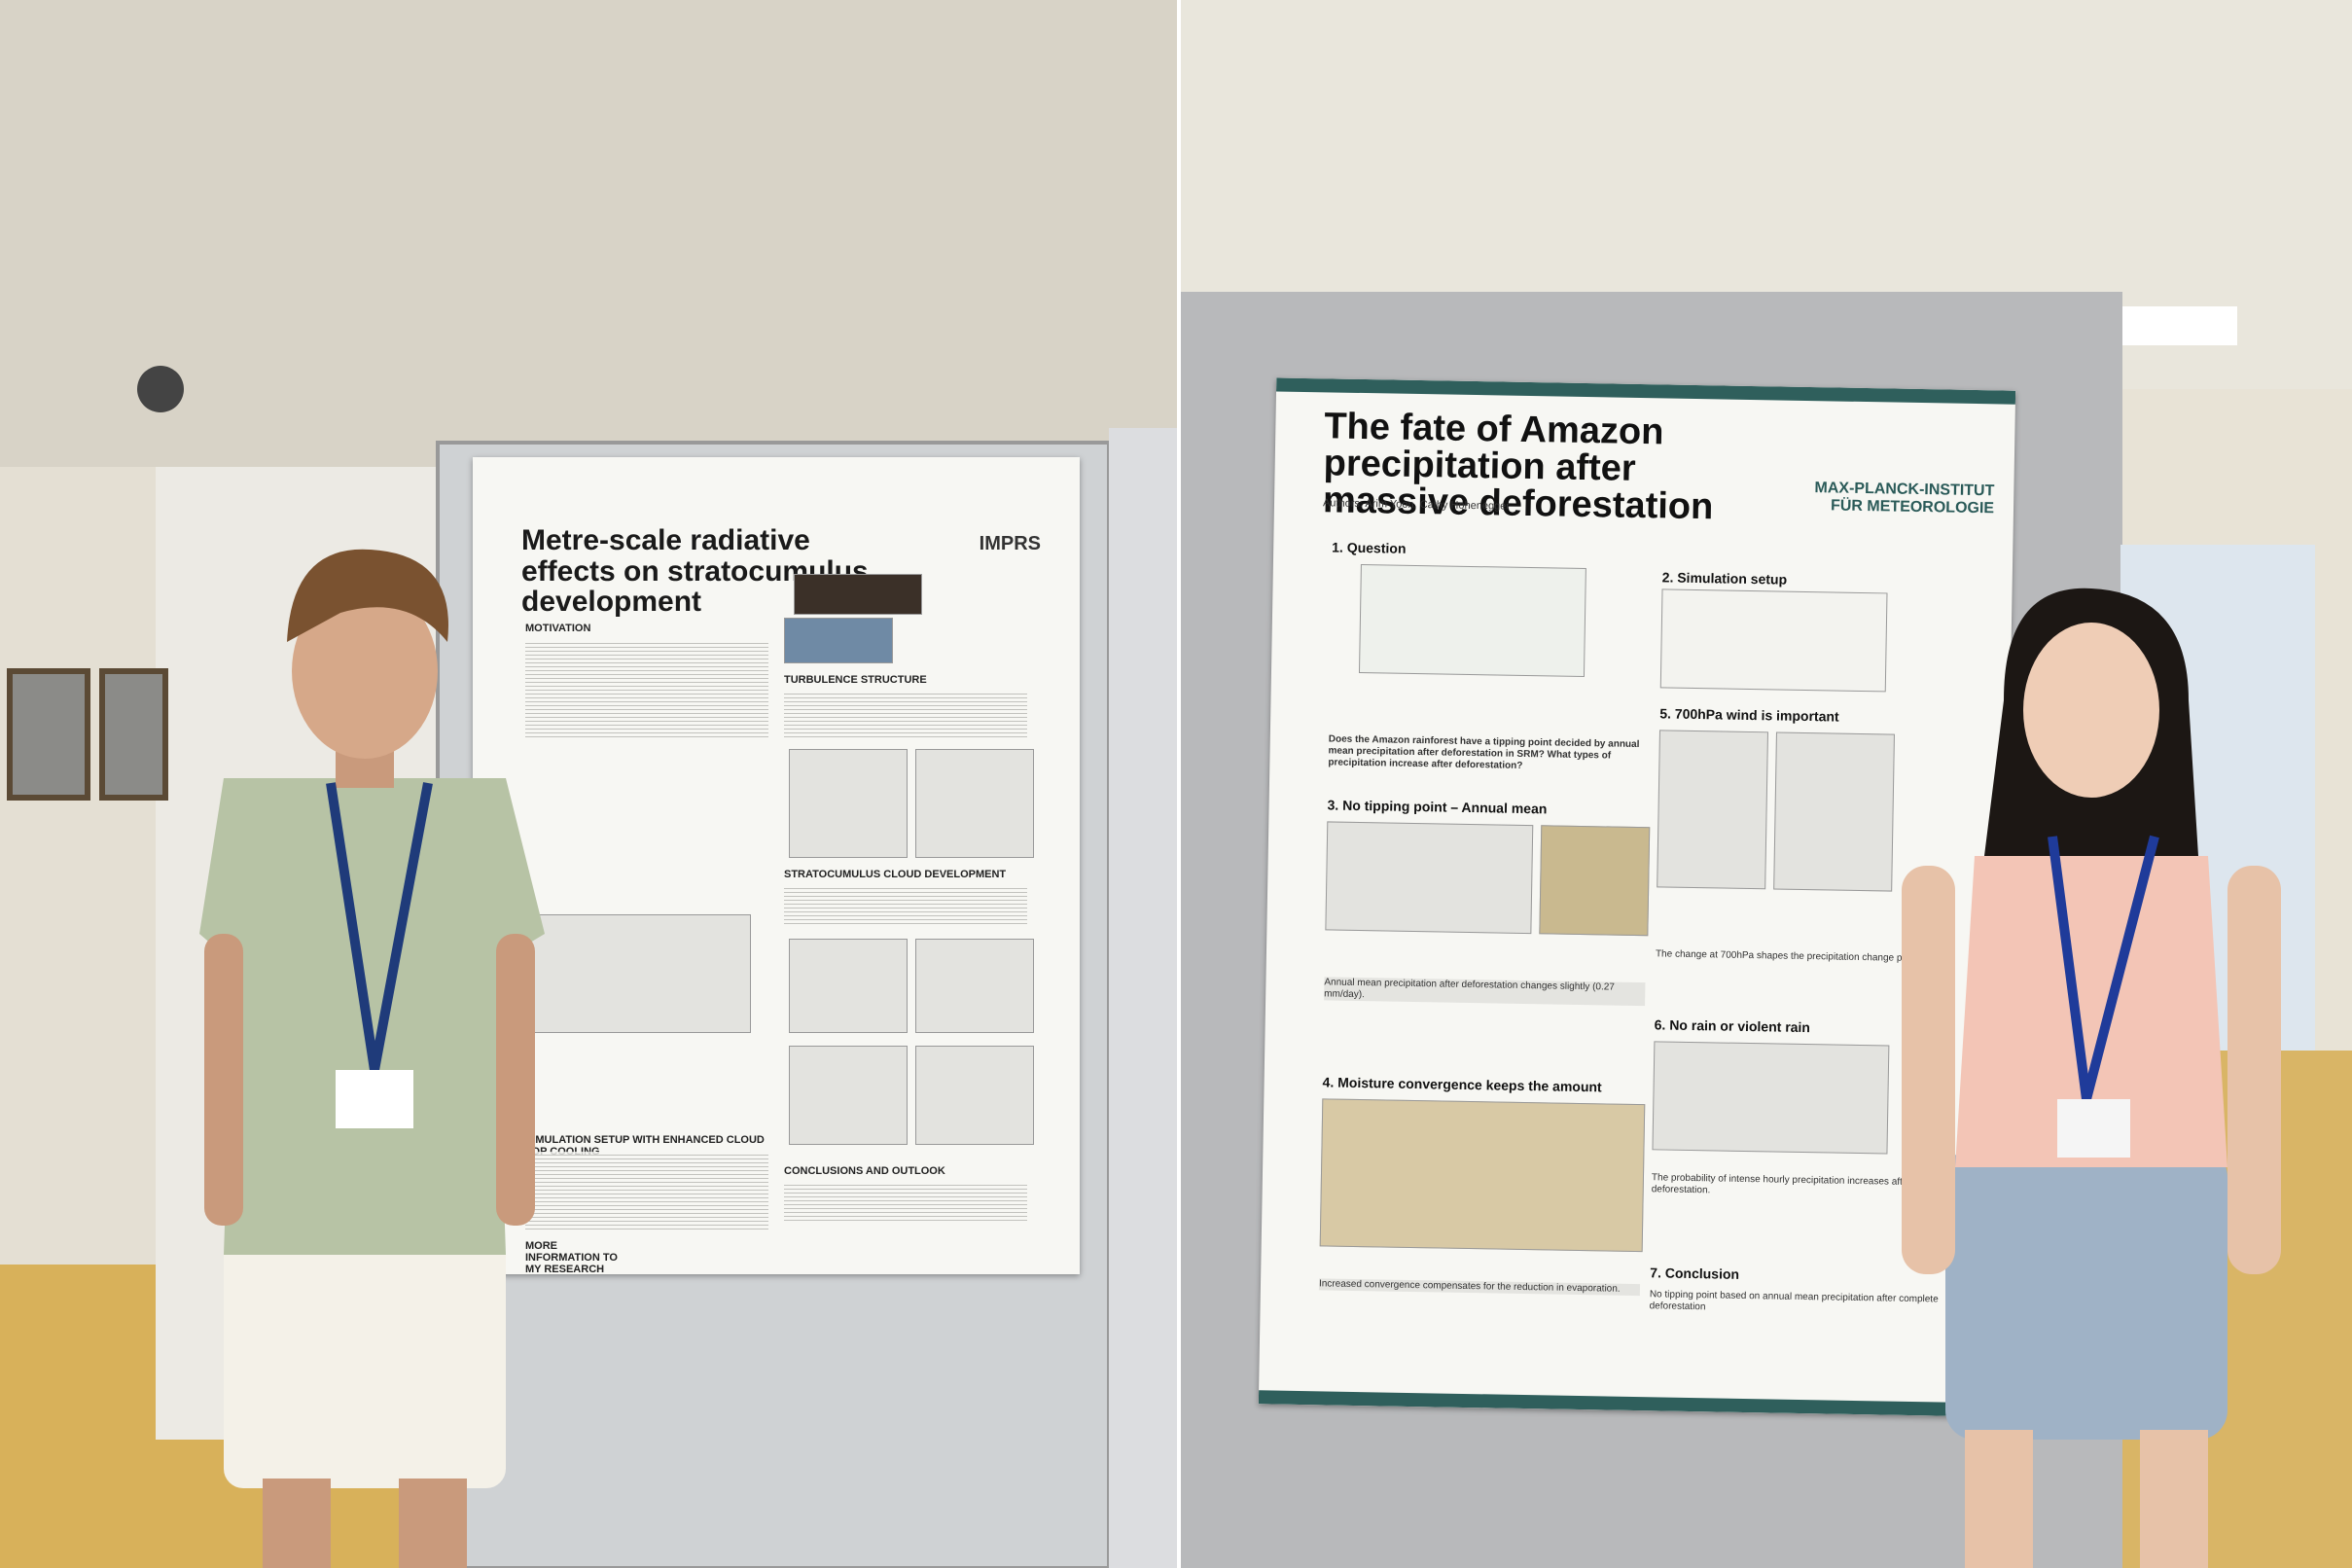 The height and width of the screenshot is (1568, 2352). I want to click on institute: IMPRS, so click(1010, 543).